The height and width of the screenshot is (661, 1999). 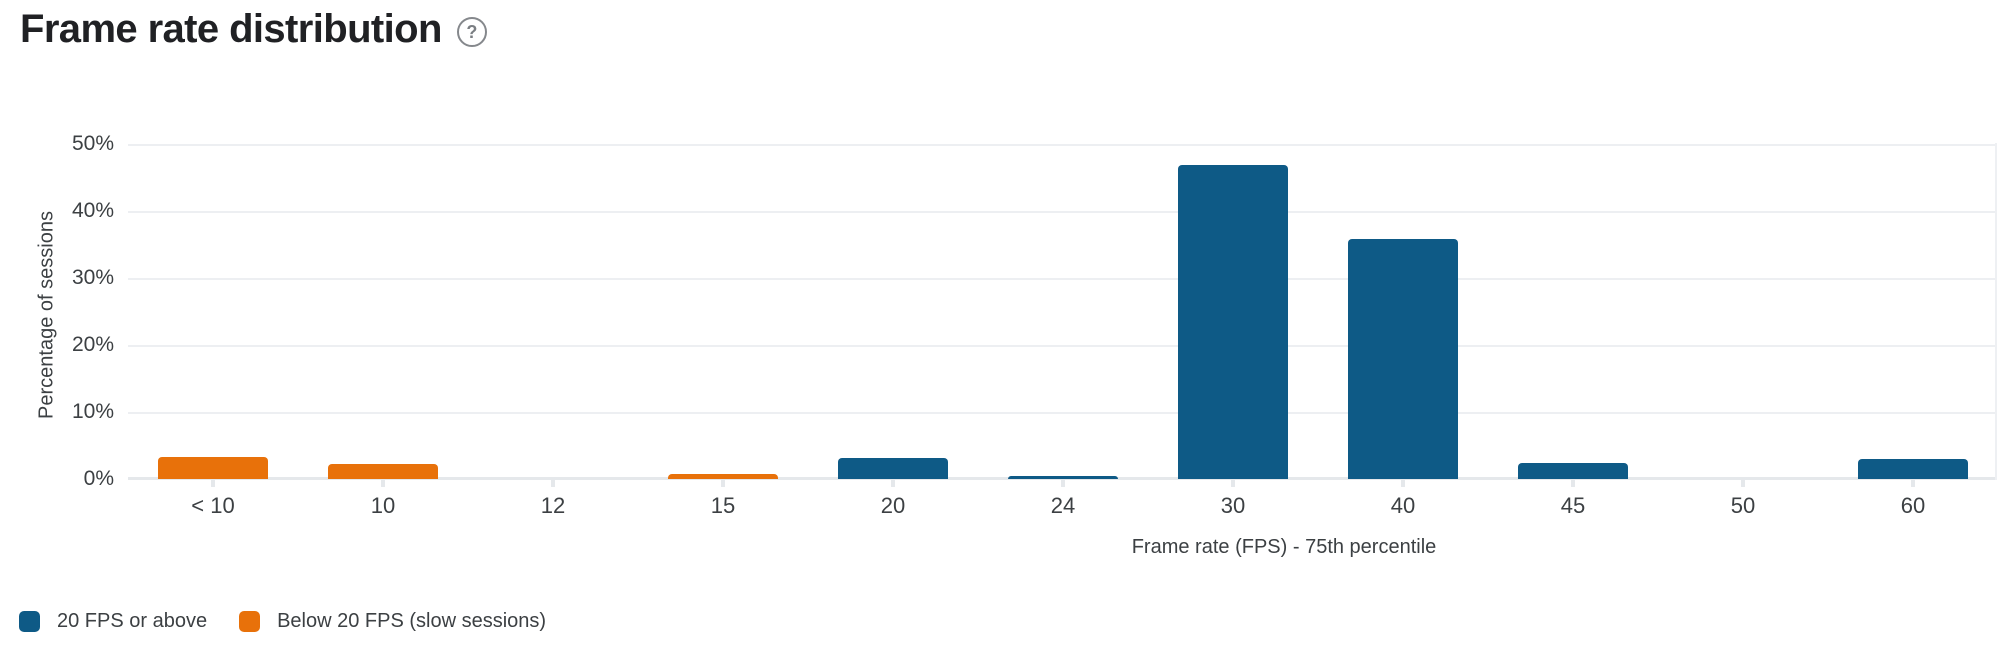 I want to click on panel-header: Frame rate distribution ?, so click(x=253, y=29).